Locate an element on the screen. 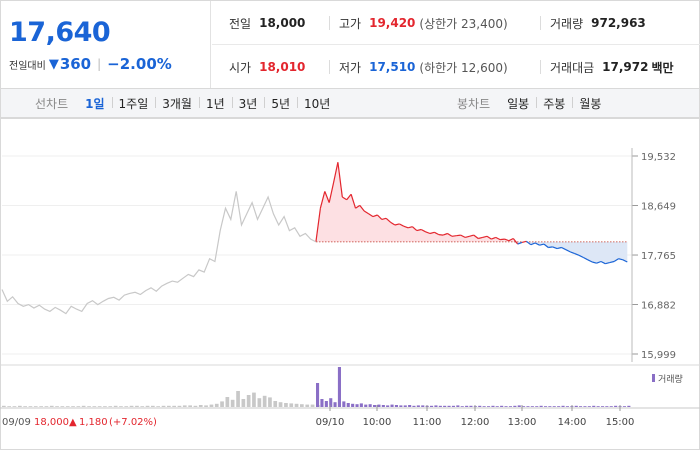  open-value: 18,010 is located at coordinates (282, 67).